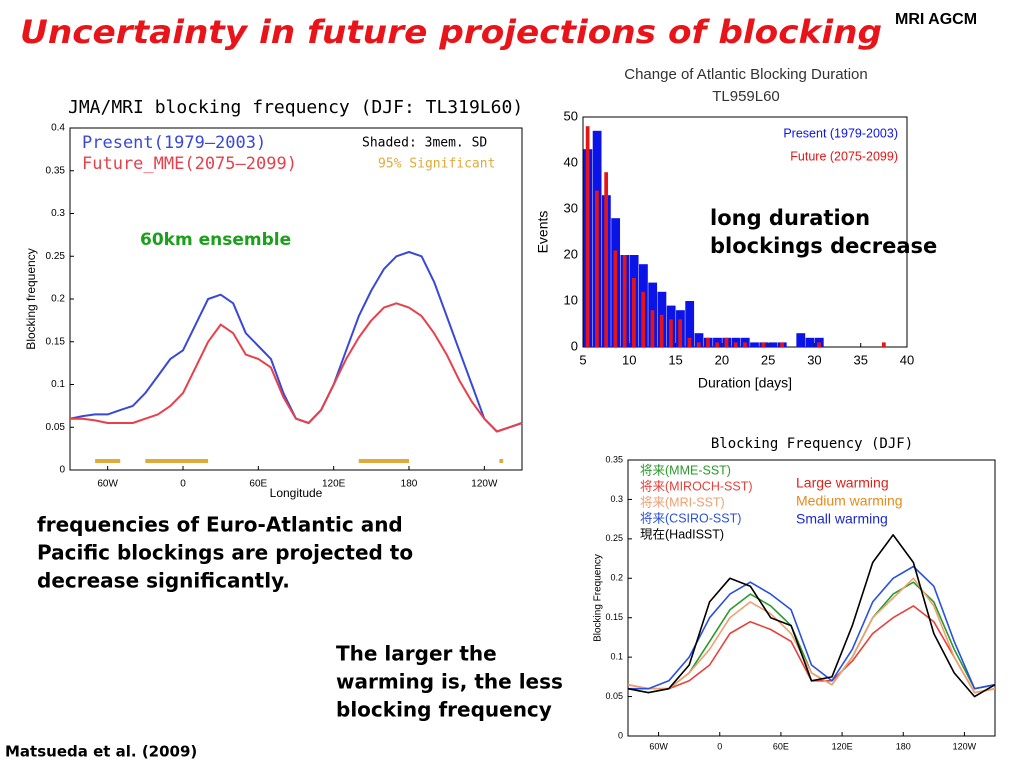 This screenshot has height=772, width=1024. I want to click on legend-entry: 将来(CSIRO-SST), so click(690, 518).